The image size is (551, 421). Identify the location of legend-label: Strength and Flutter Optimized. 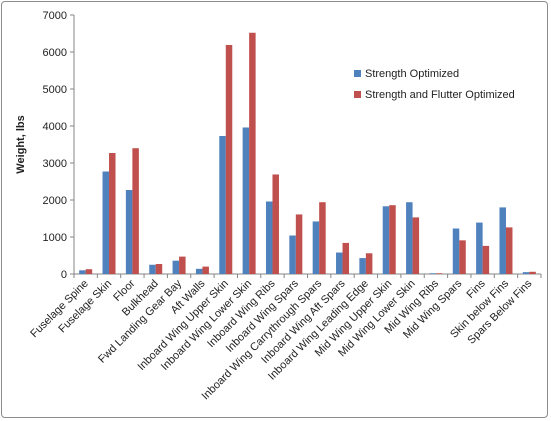
(440, 95).